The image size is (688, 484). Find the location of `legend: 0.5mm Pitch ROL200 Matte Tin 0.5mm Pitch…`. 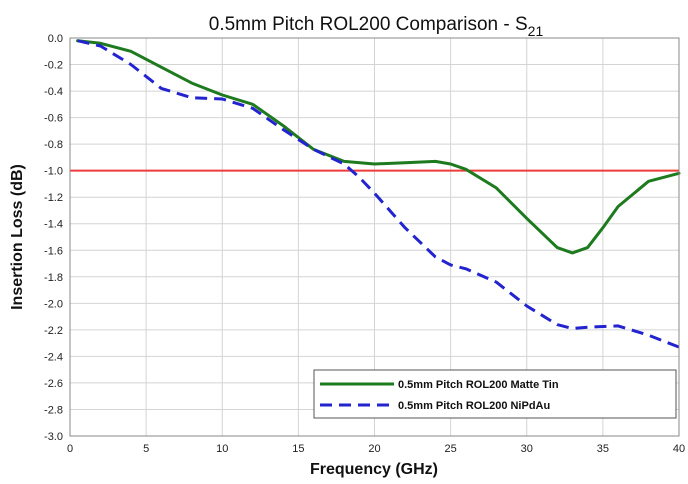

legend: 0.5mm Pitch ROL200 Matte Tin 0.5mm Pitch… is located at coordinates (495, 394).